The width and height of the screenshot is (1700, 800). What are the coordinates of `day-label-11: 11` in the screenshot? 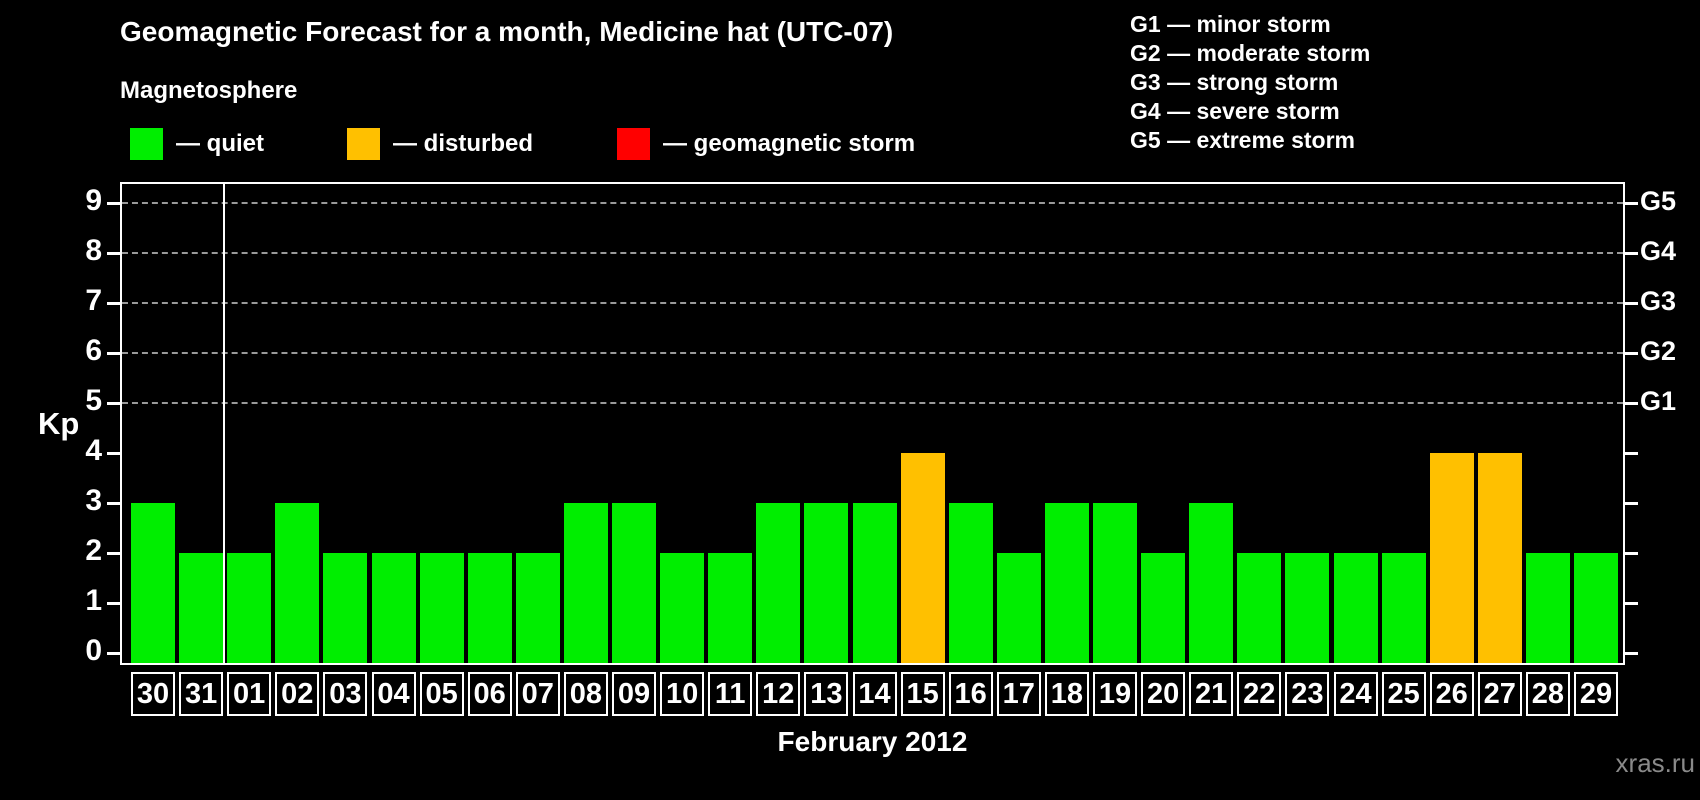 It's located at (730, 694).